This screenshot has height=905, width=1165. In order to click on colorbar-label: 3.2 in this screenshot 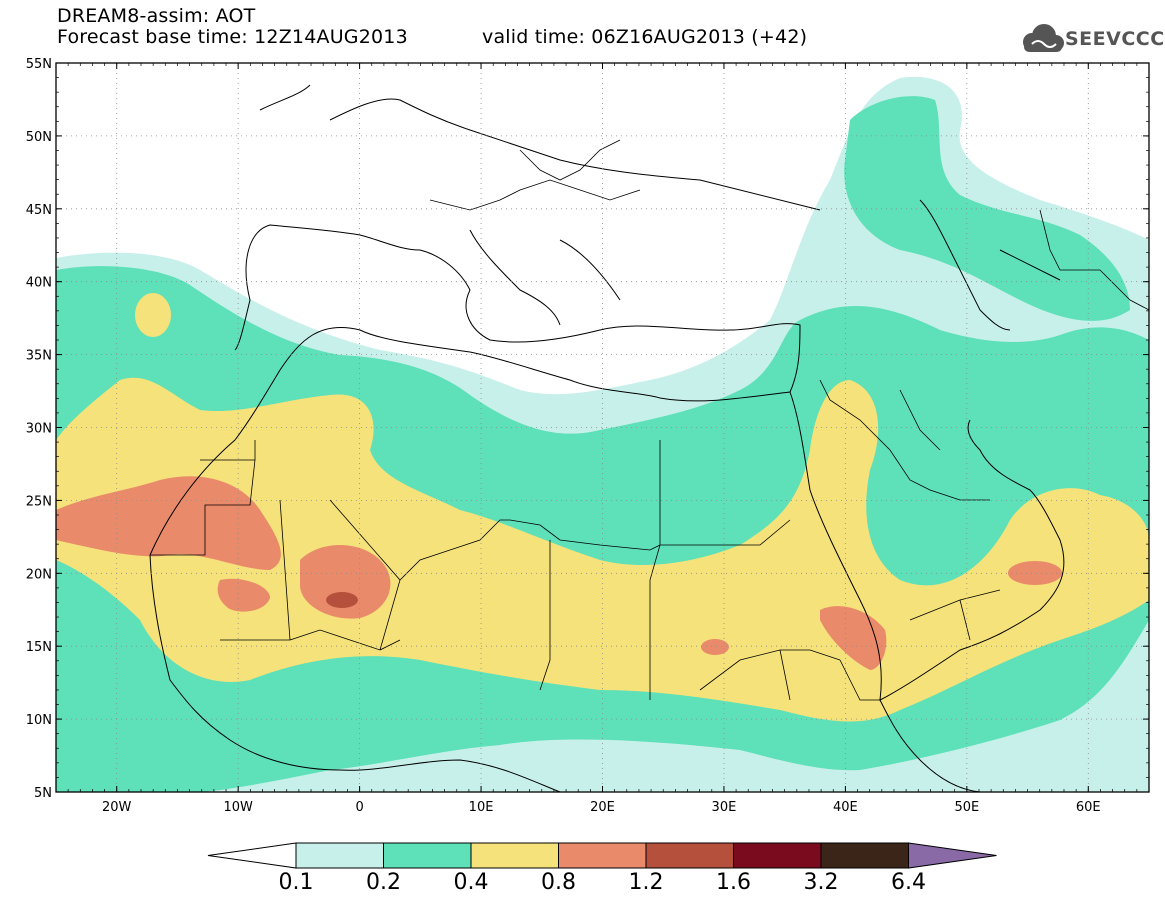, I will do `click(821, 882)`.